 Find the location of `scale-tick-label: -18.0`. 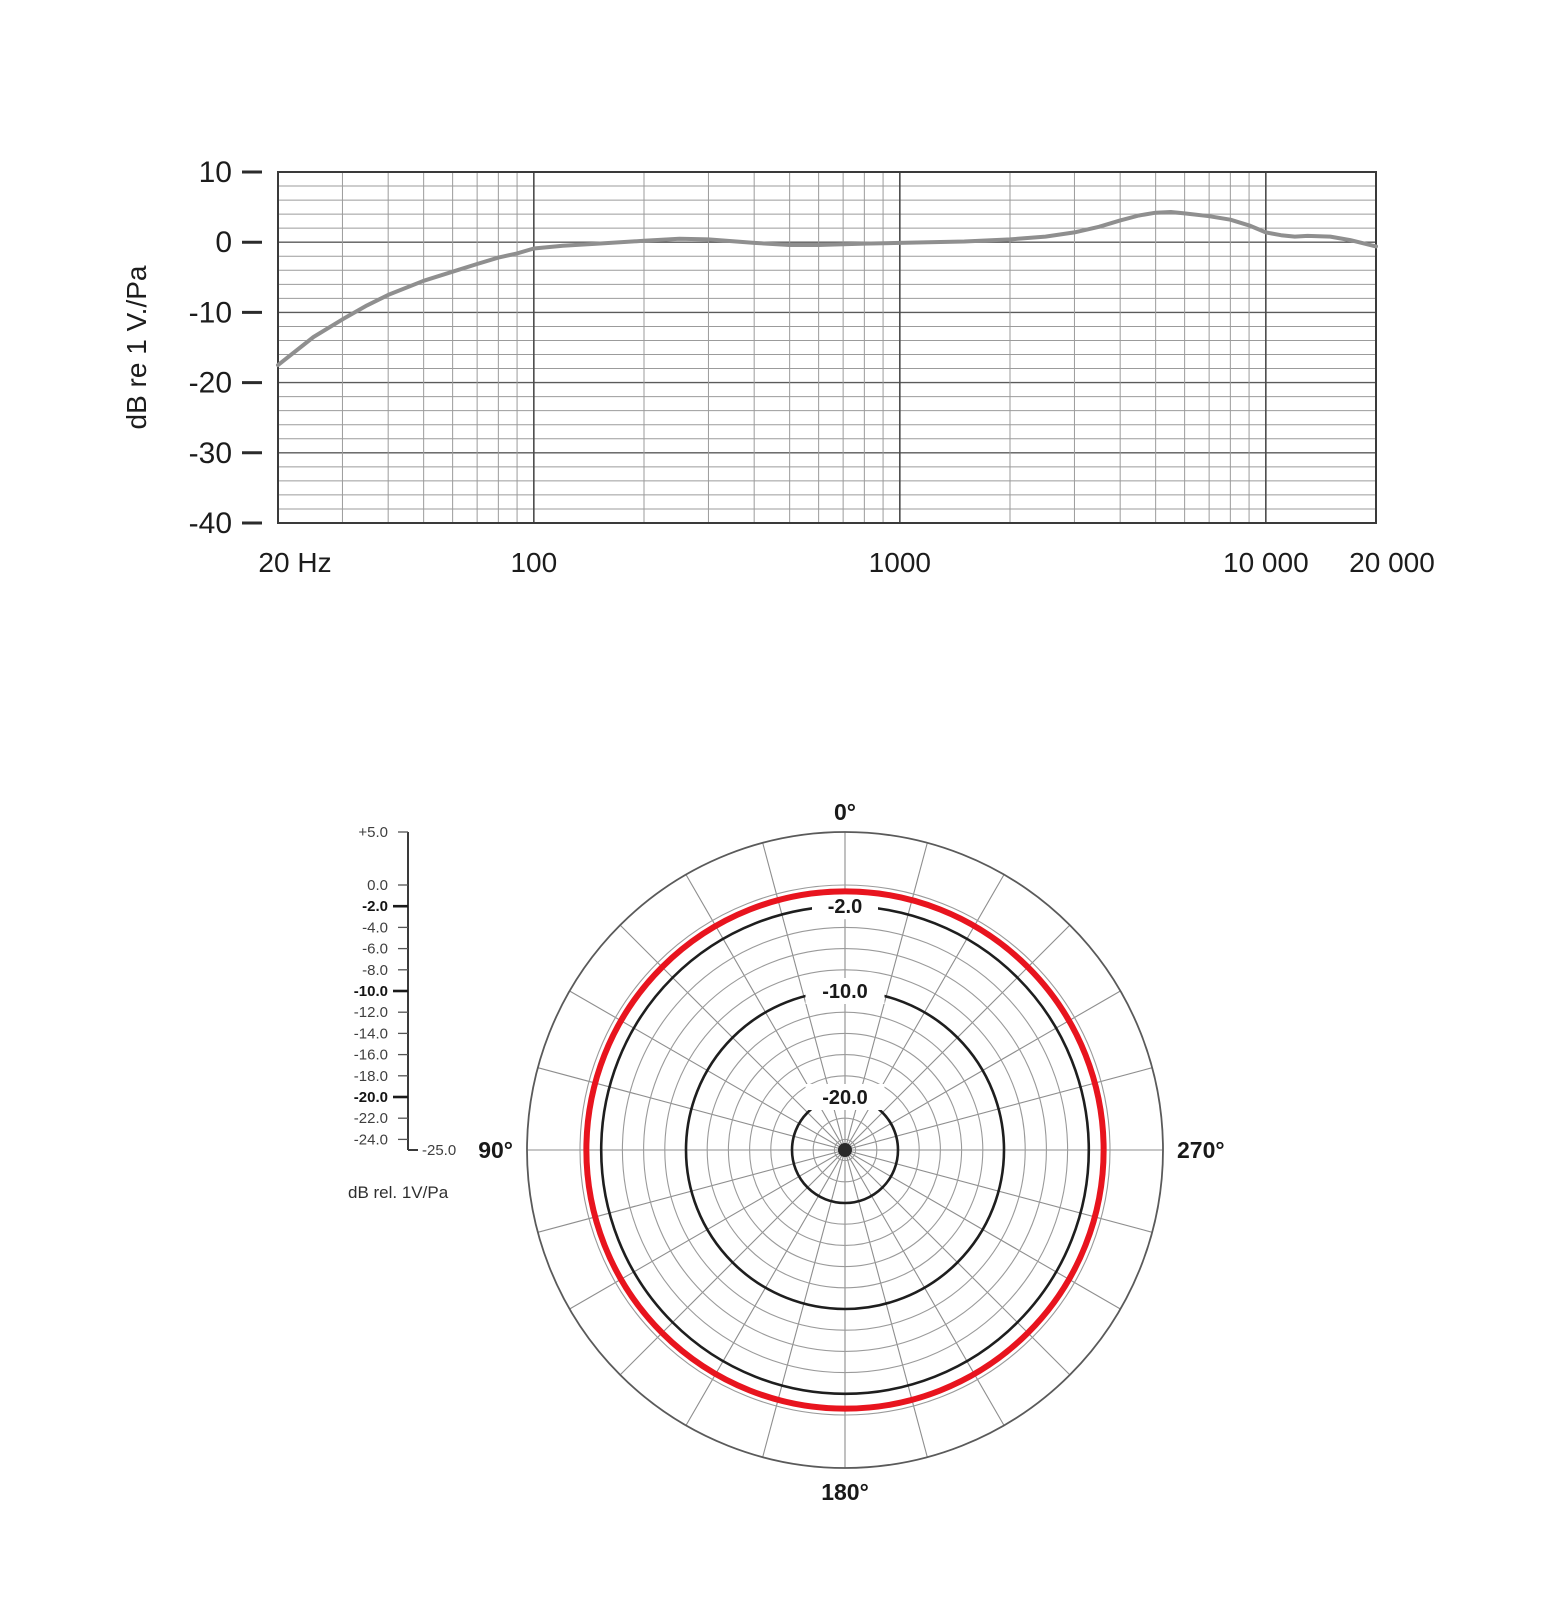

scale-tick-label: -18.0 is located at coordinates (371, 1076).